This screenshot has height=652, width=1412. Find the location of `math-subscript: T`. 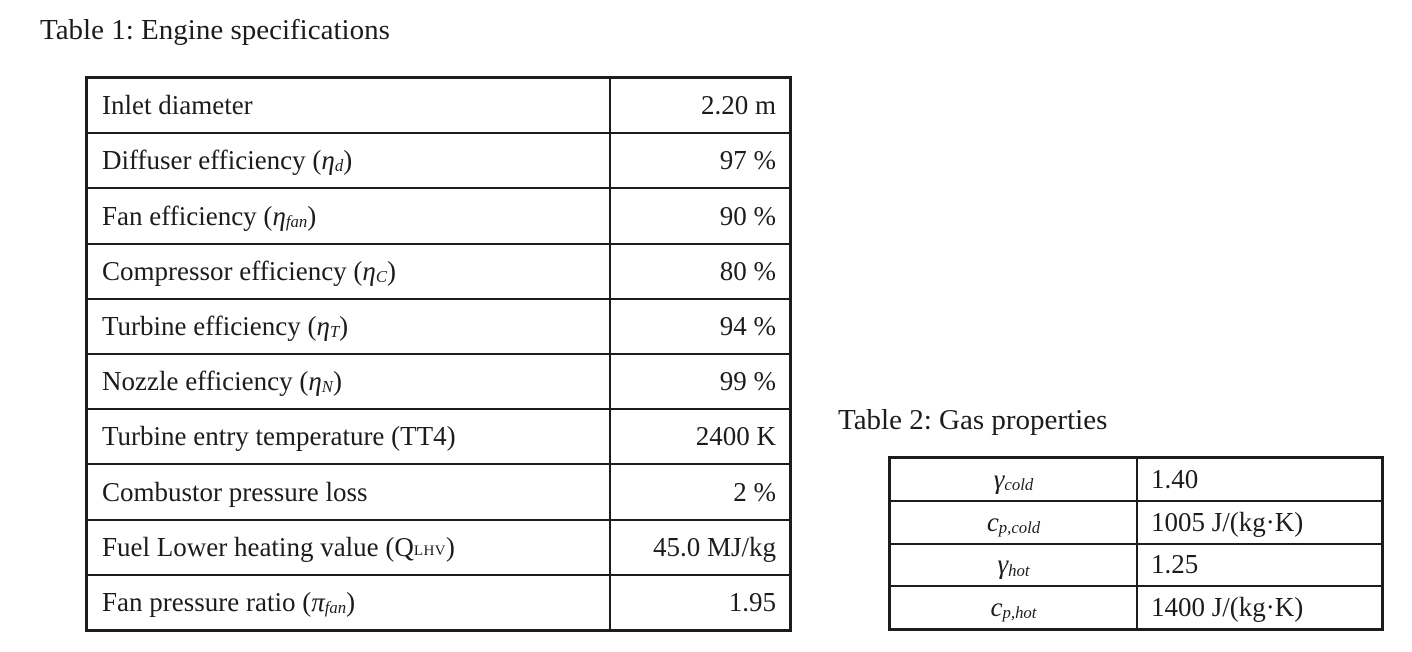

math-subscript: T is located at coordinates (334, 332).